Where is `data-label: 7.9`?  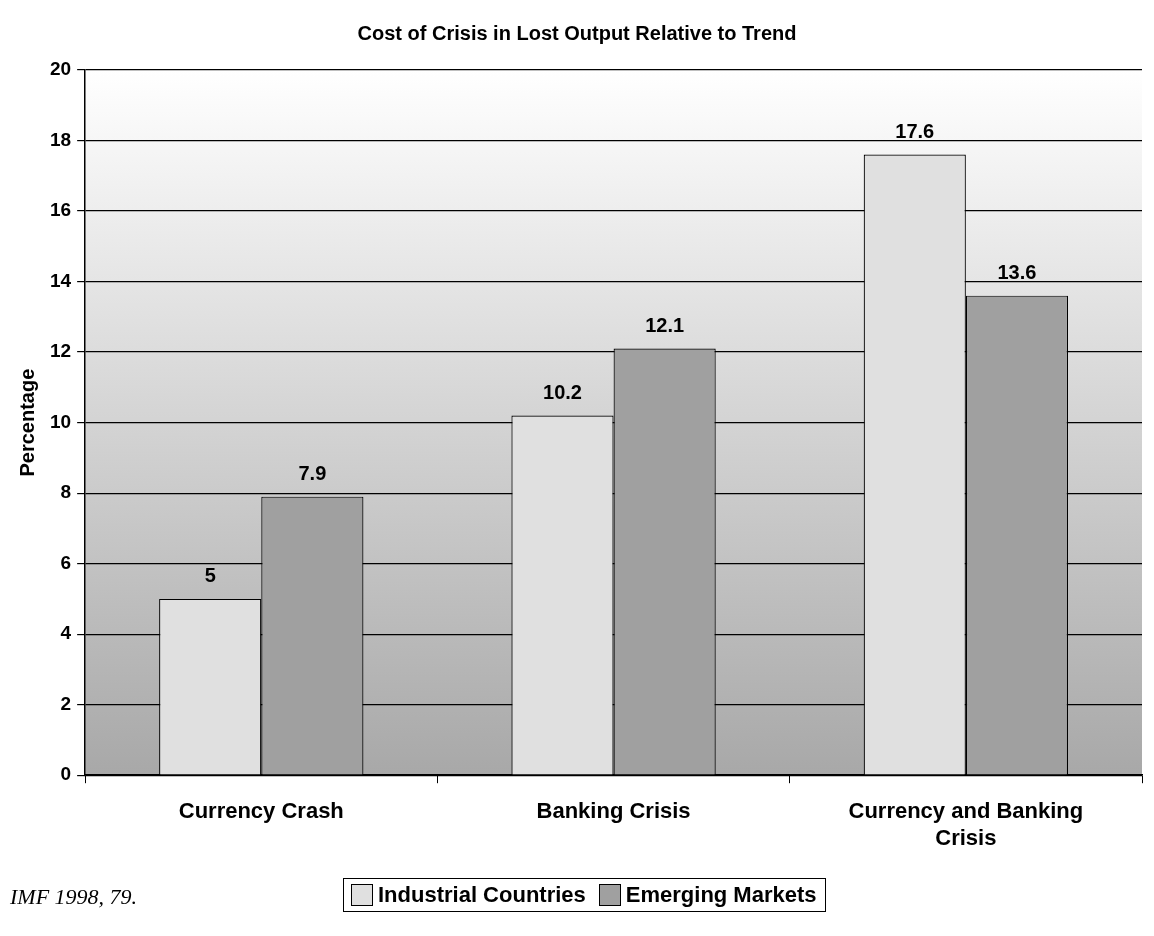 data-label: 7.9 is located at coordinates (312, 473).